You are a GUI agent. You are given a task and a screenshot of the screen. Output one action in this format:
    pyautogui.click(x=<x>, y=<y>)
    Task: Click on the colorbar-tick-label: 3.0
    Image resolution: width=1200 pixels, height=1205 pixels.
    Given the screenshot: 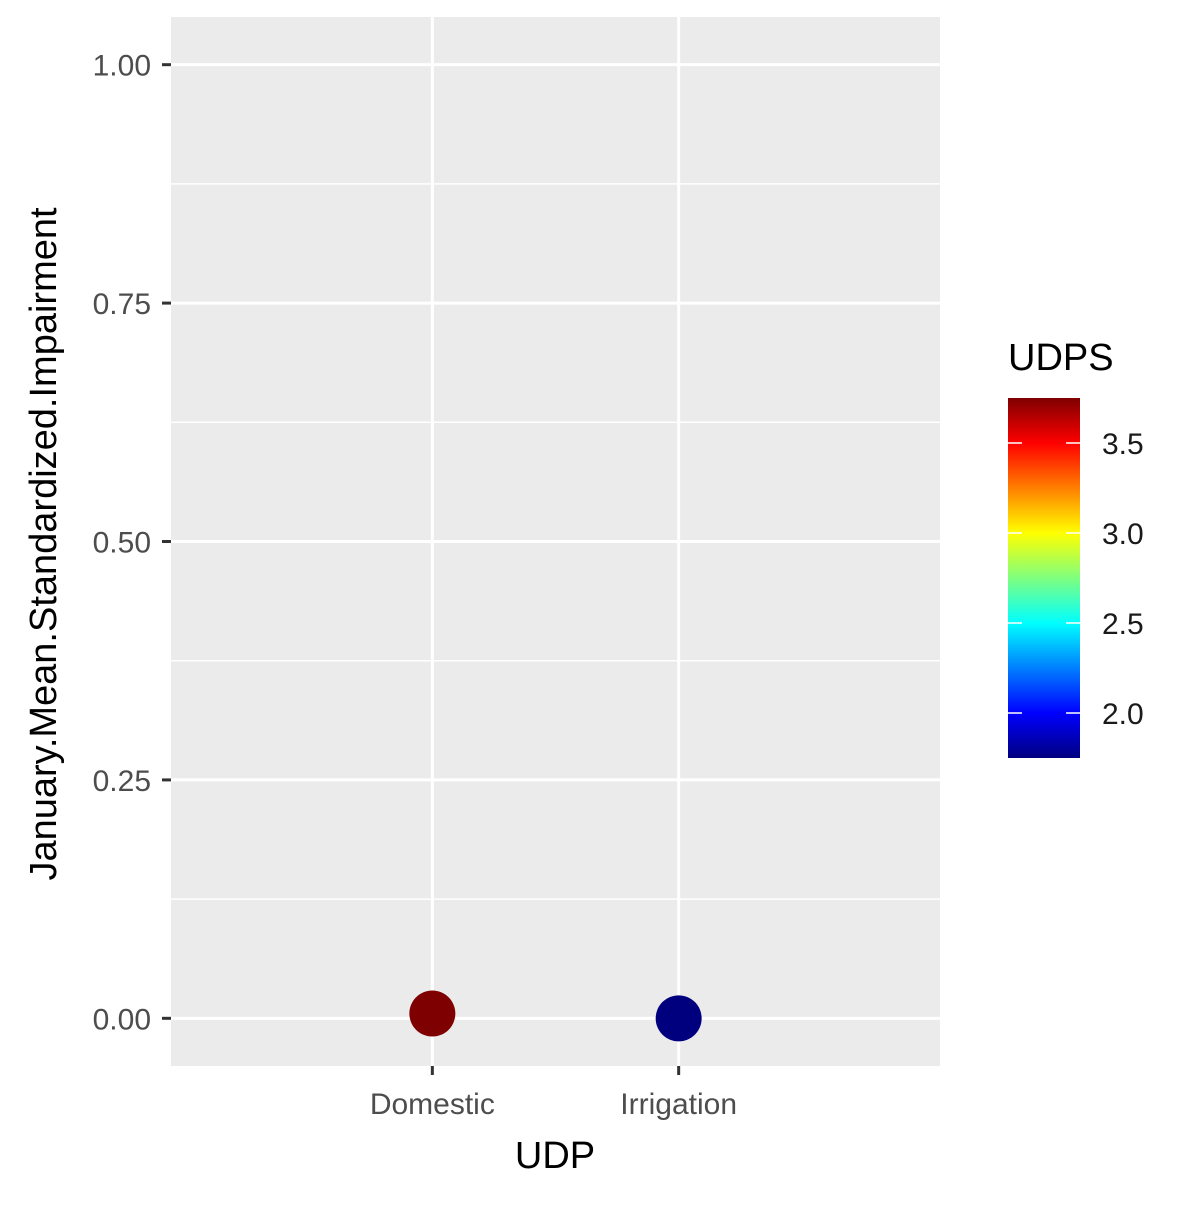 What is the action you would take?
    pyautogui.click(x=1123, y=534)
    